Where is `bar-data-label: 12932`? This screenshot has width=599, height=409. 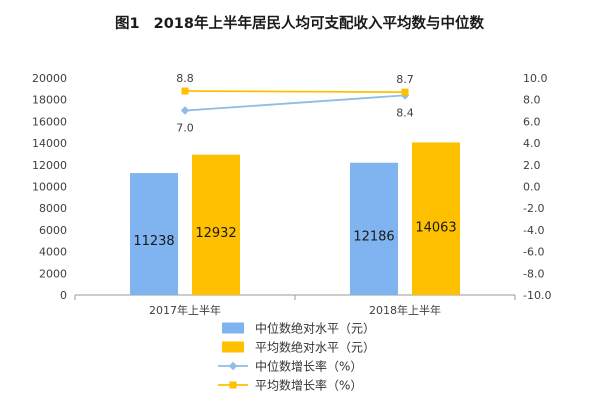 bar-data-label: 12932 is located at coordinates (215, 233).